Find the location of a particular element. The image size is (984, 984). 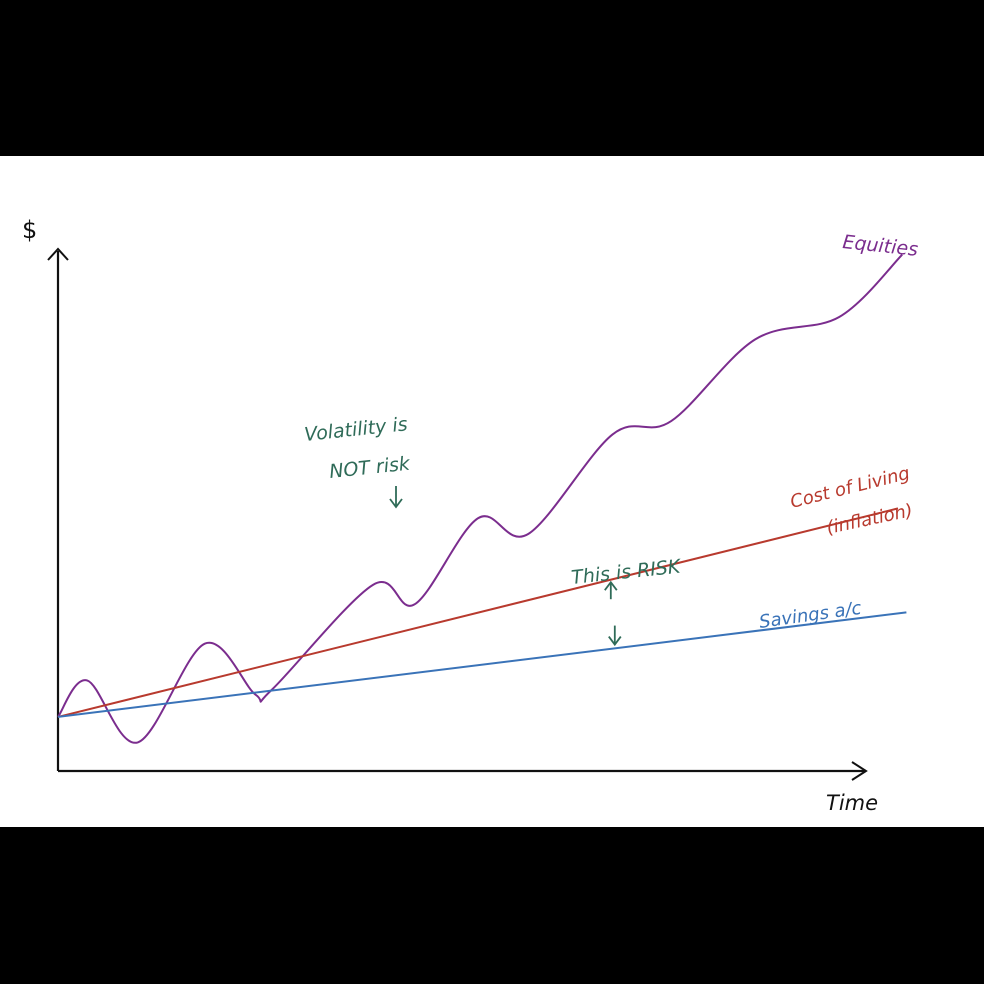

x-axis-label: Time is located at coordinates (852, 803).